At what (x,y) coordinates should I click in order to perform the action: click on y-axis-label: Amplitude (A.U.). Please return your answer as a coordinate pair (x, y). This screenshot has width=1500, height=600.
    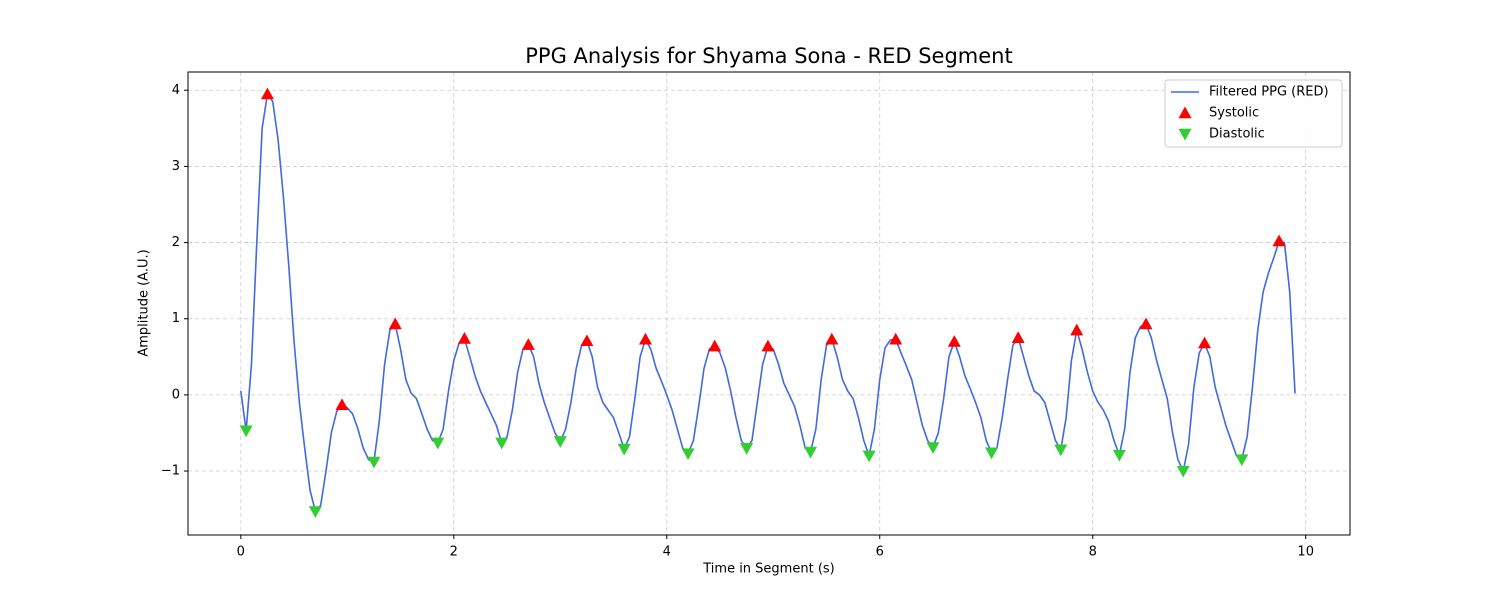
    Looking at the image, I should click on (144, 302).